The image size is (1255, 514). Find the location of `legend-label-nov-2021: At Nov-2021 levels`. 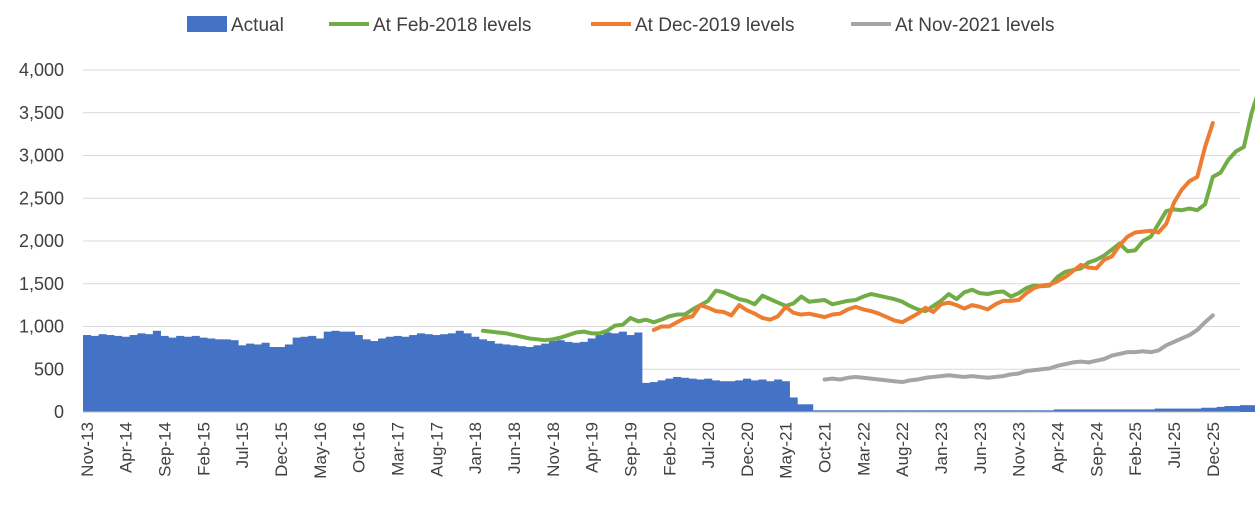

legend-label-nov-2021: At Nov-2021 levels is located at coordinates (974, 25).